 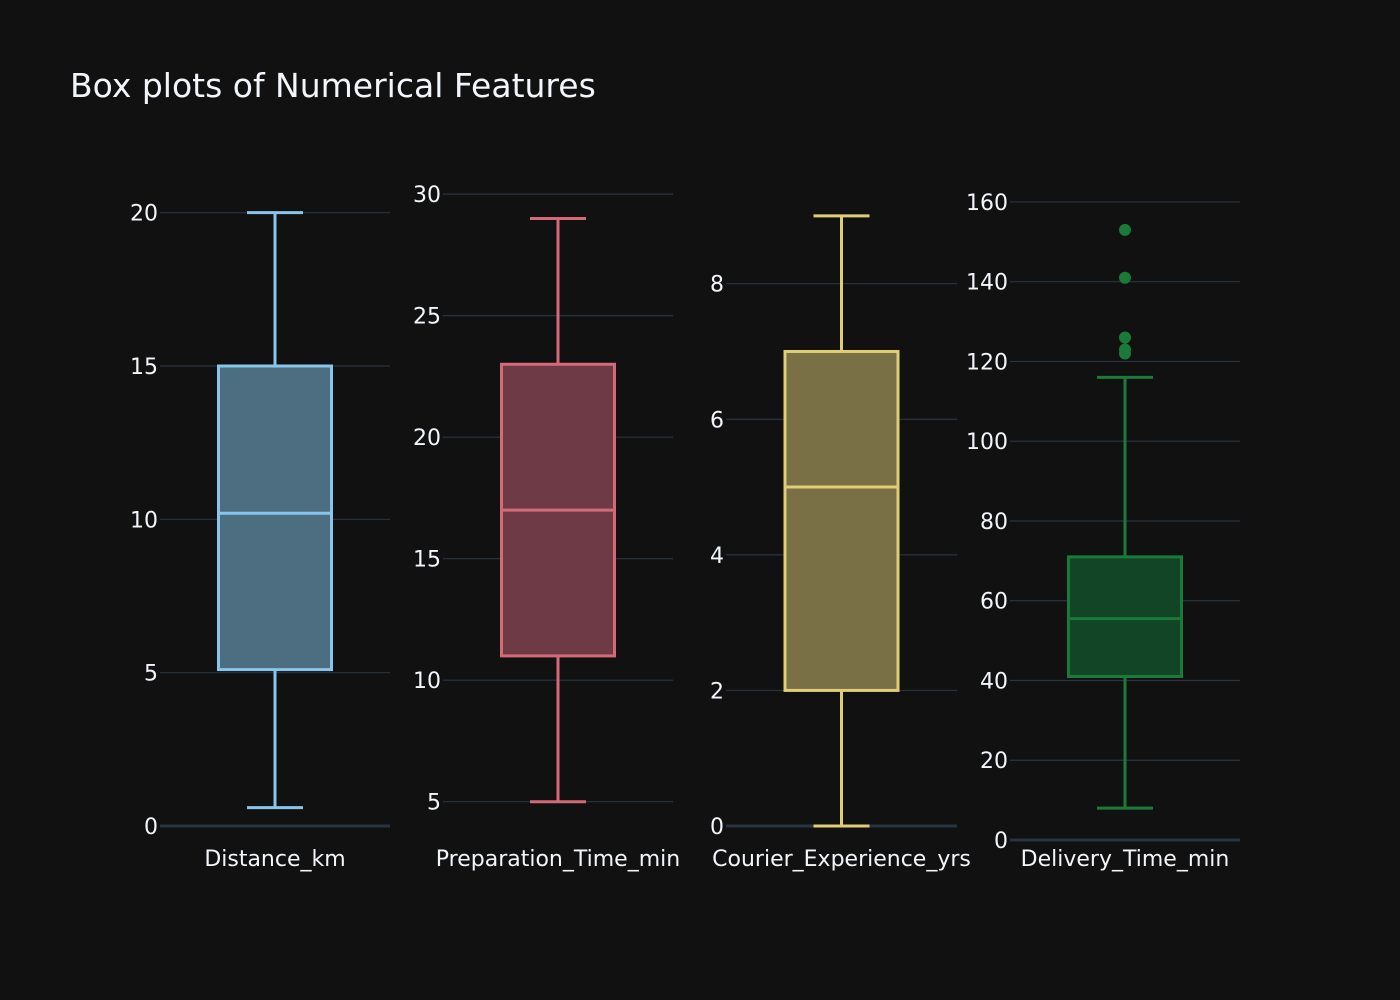 What do you see at coordinates (841, 859) in the screenshot?
I see `category-label: Courier_Experience_yrs` at bounding box center [841, 859].